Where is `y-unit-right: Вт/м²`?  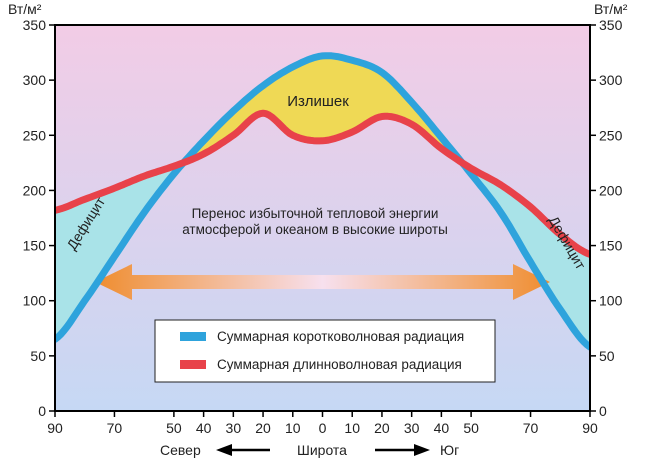 y-unit-right: Вт/м² is located at coordinates (611, 9).